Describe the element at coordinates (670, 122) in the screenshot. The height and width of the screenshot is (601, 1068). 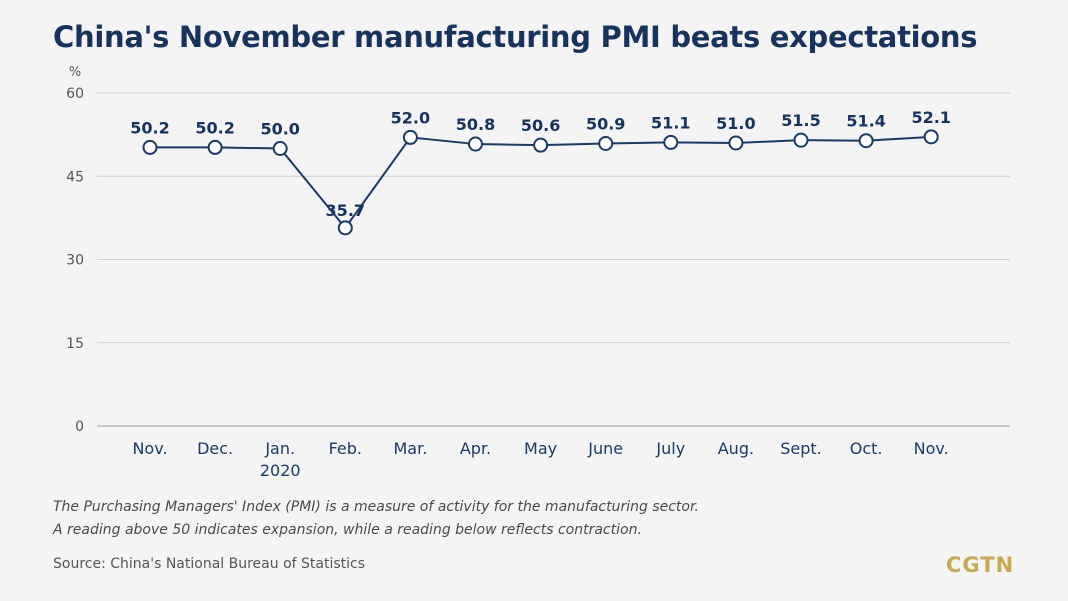
I see `data-label: 51.1` at that location.